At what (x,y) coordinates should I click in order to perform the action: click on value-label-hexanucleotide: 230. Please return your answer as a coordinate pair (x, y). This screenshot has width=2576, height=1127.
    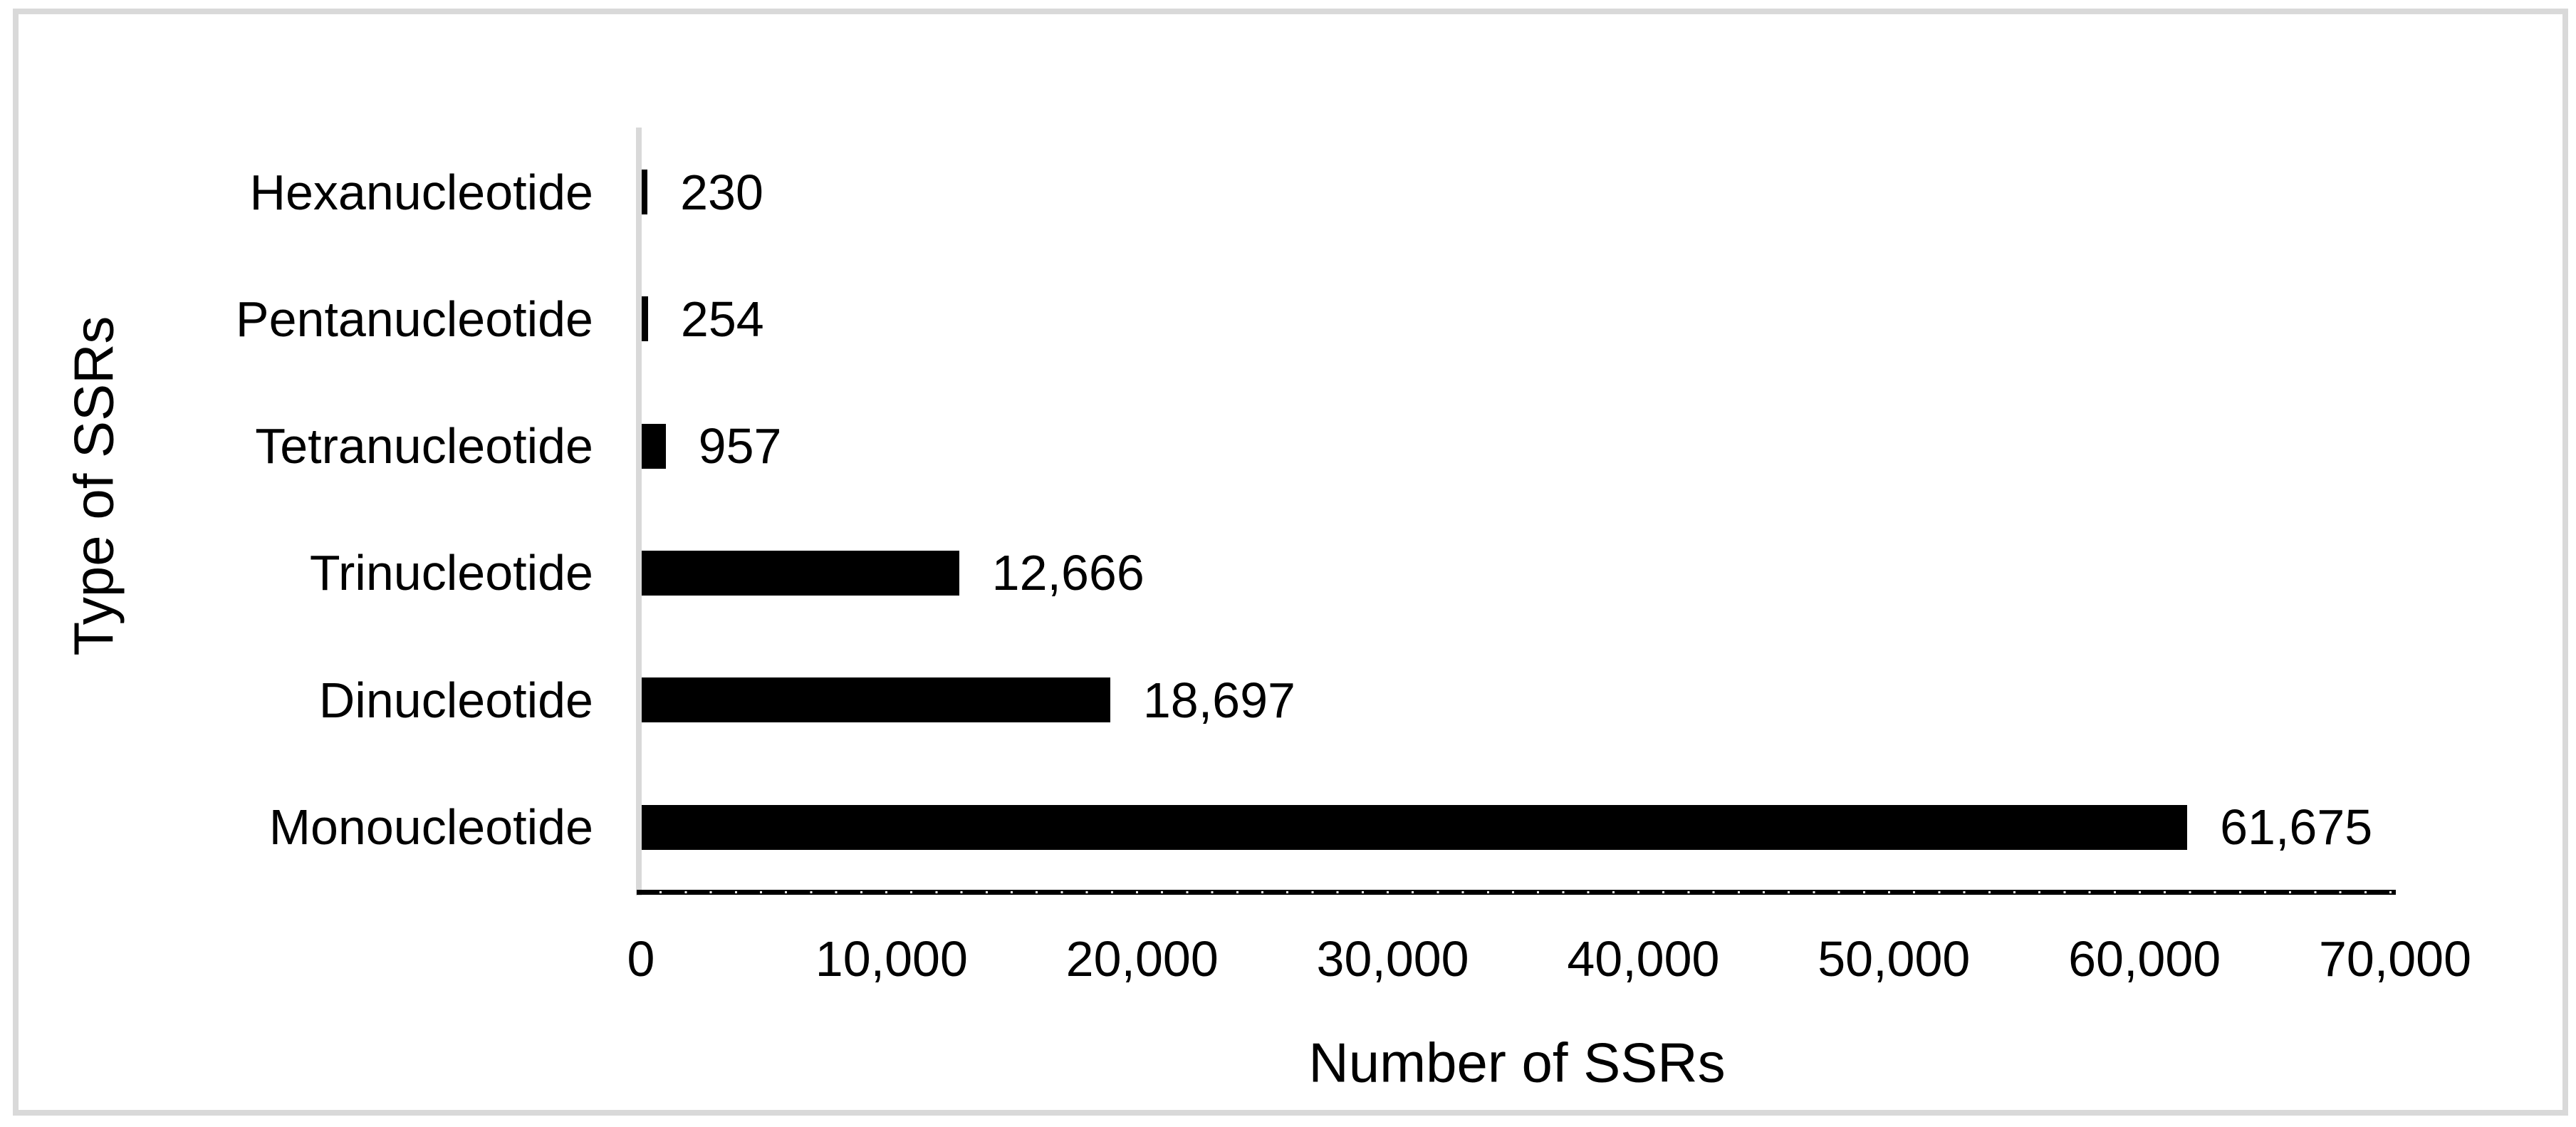
    Looking at the image, I should click on (721, 192).